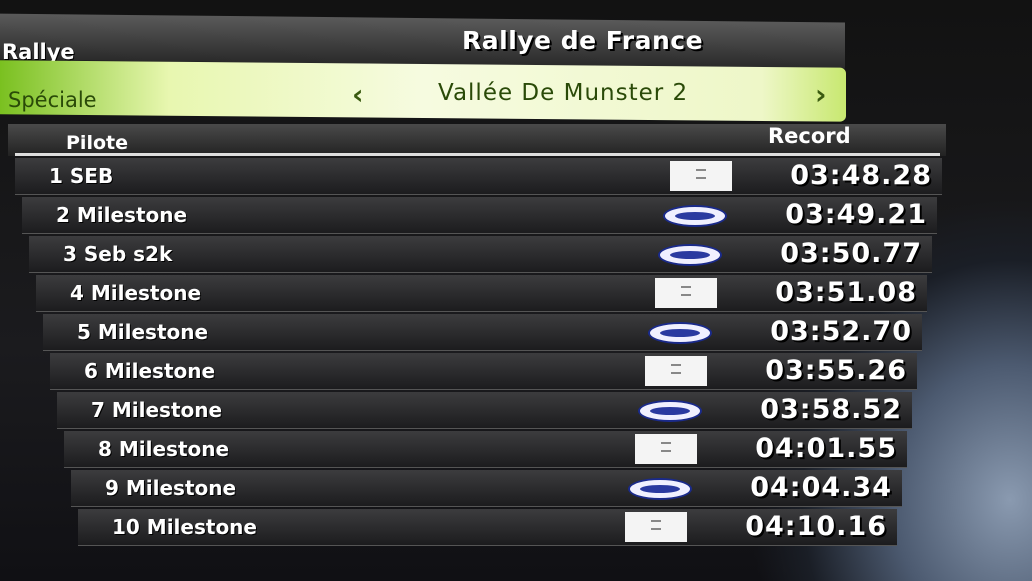  Describe the element at coordinates (171, 488) in the screenshot. I see `pilot-name: 9 Milestone` at that location.